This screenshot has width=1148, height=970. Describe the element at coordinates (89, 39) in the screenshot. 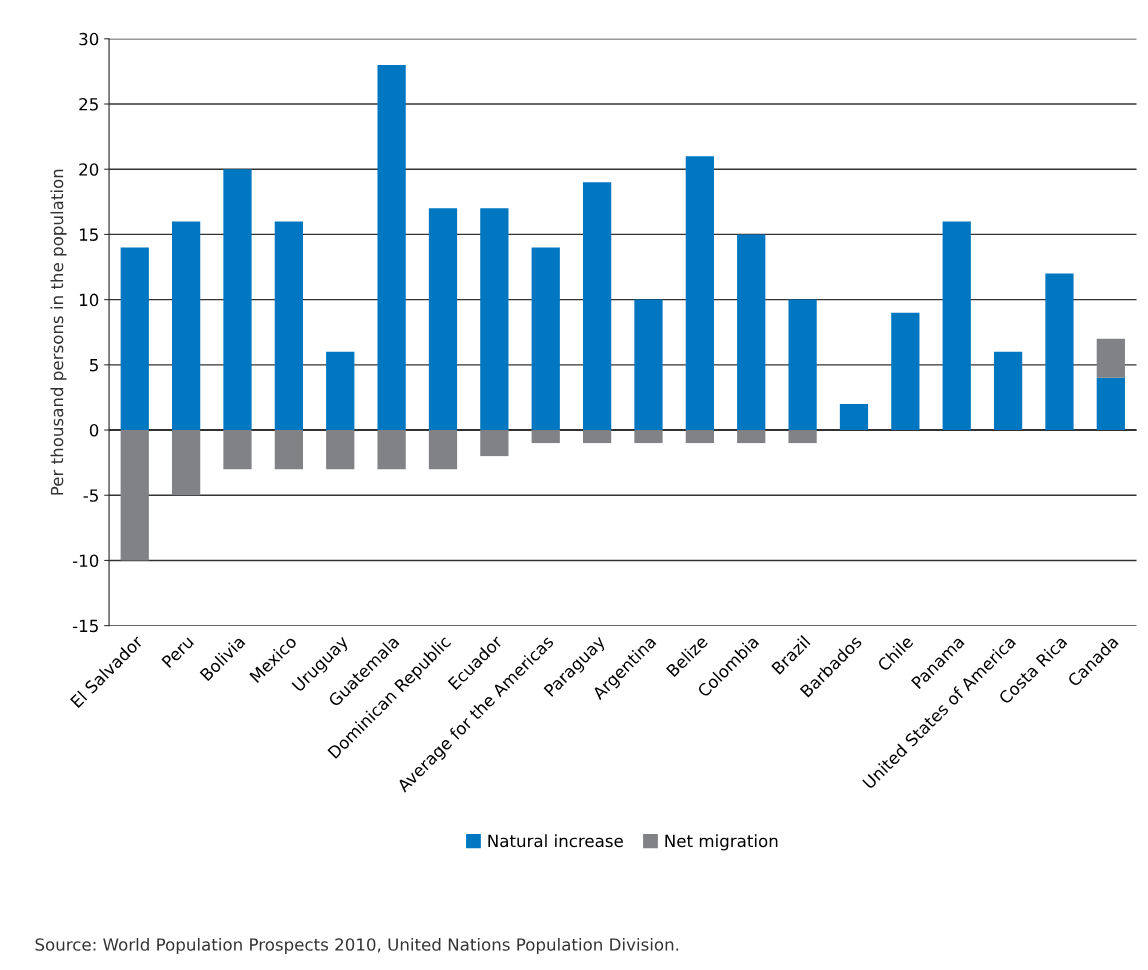

I see `y-tick-label: 30` at that location.